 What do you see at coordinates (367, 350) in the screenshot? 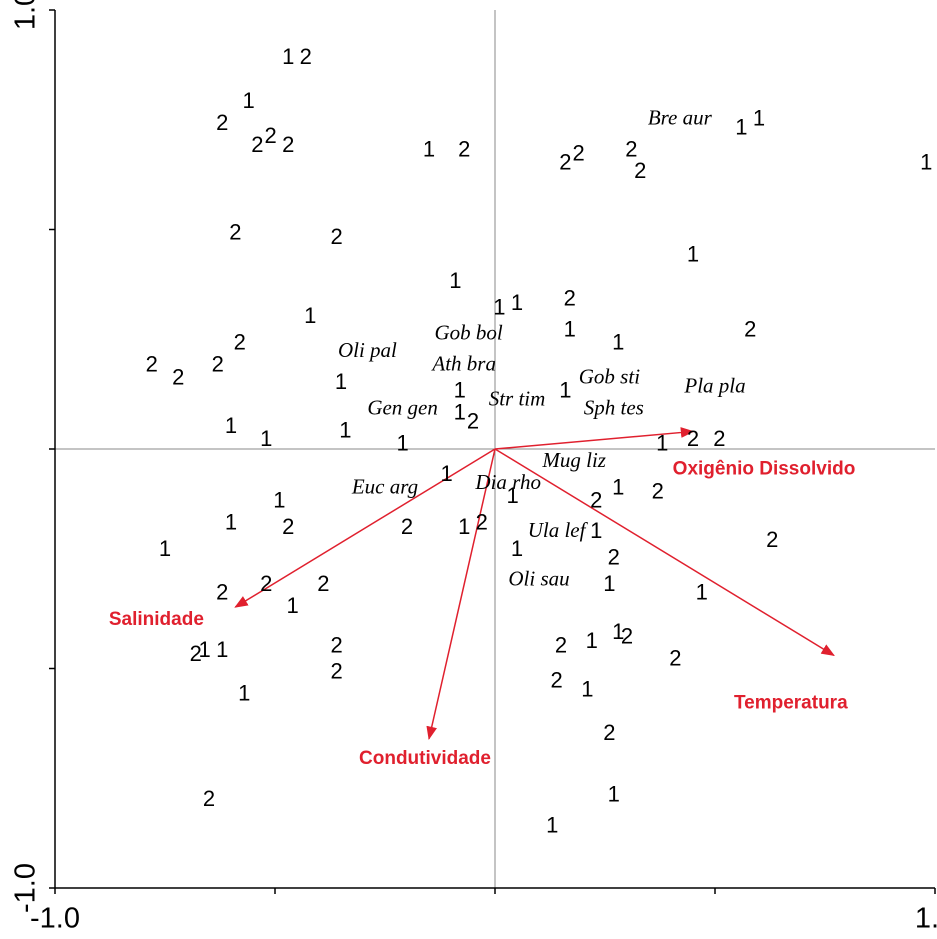
I see `species-label: Oli pal` at bounding box center [367, 350].